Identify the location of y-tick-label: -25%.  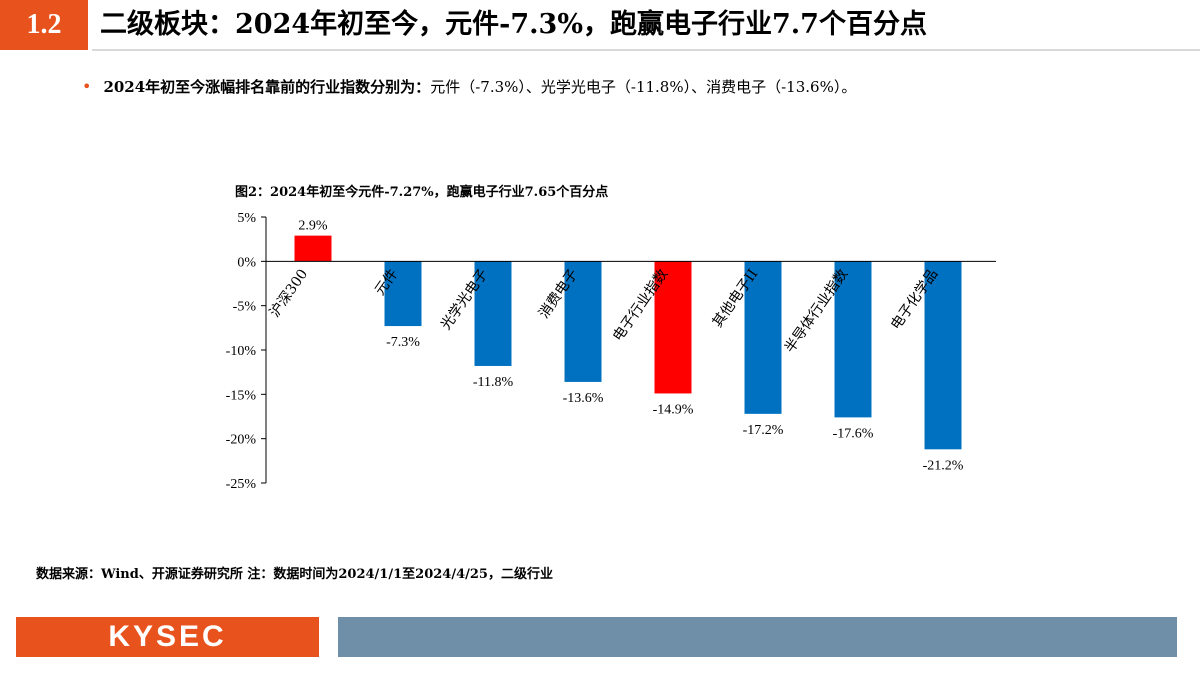
(241, 484).